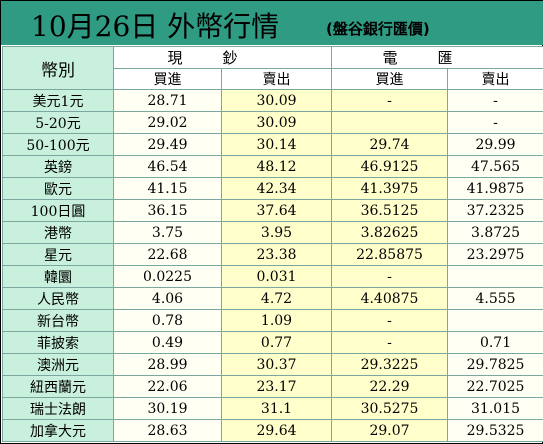 Image resolution: width=543 pixels, height=444 pixels. Describe the element at coordinates (276, 79) in the screenshot. I see `cash-sell-header: 賣出` at that location.